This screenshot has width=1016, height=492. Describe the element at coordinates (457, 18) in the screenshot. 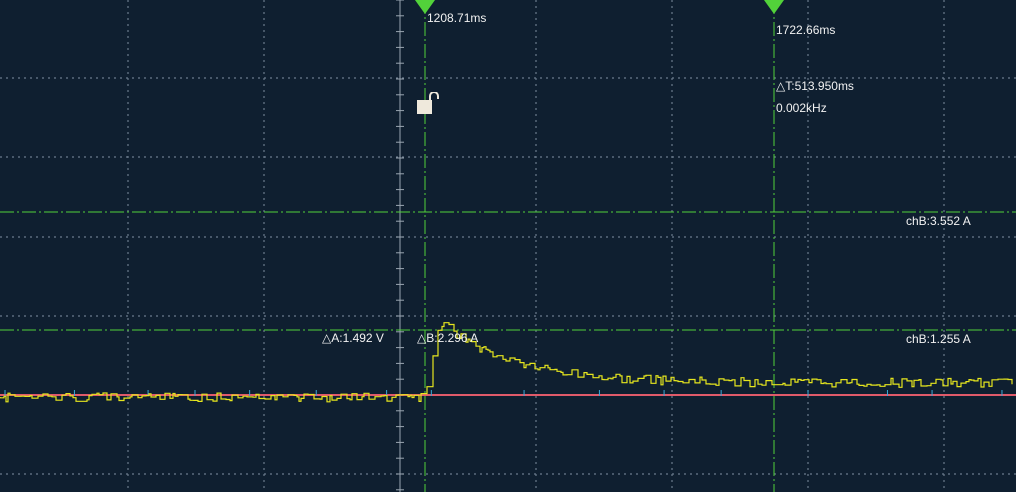

I see `cursor-1-time-label: 1208.71ms` at that location.